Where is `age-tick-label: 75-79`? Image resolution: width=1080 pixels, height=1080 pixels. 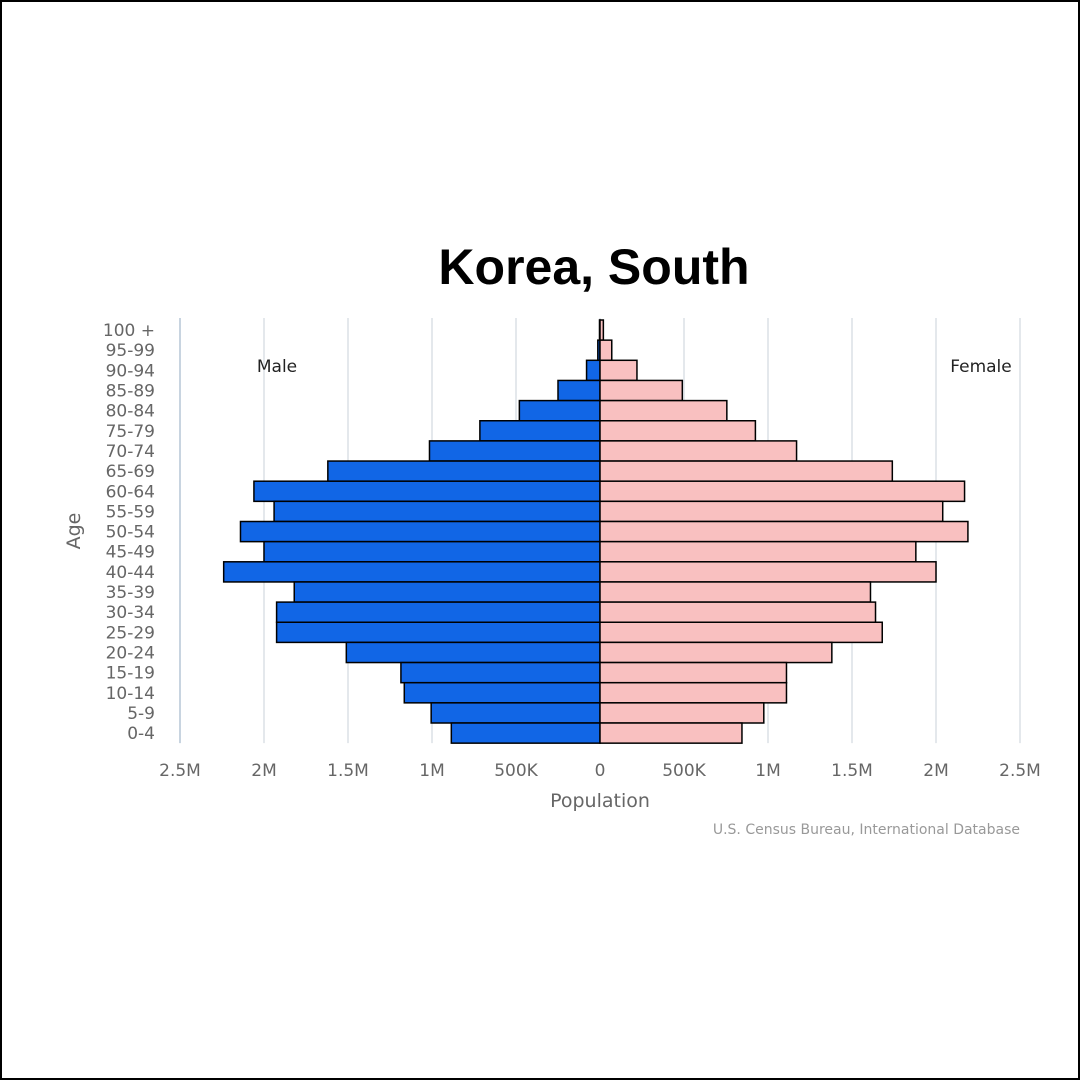 age-tick-label: 75-79 is located at coordinates (130, 432).